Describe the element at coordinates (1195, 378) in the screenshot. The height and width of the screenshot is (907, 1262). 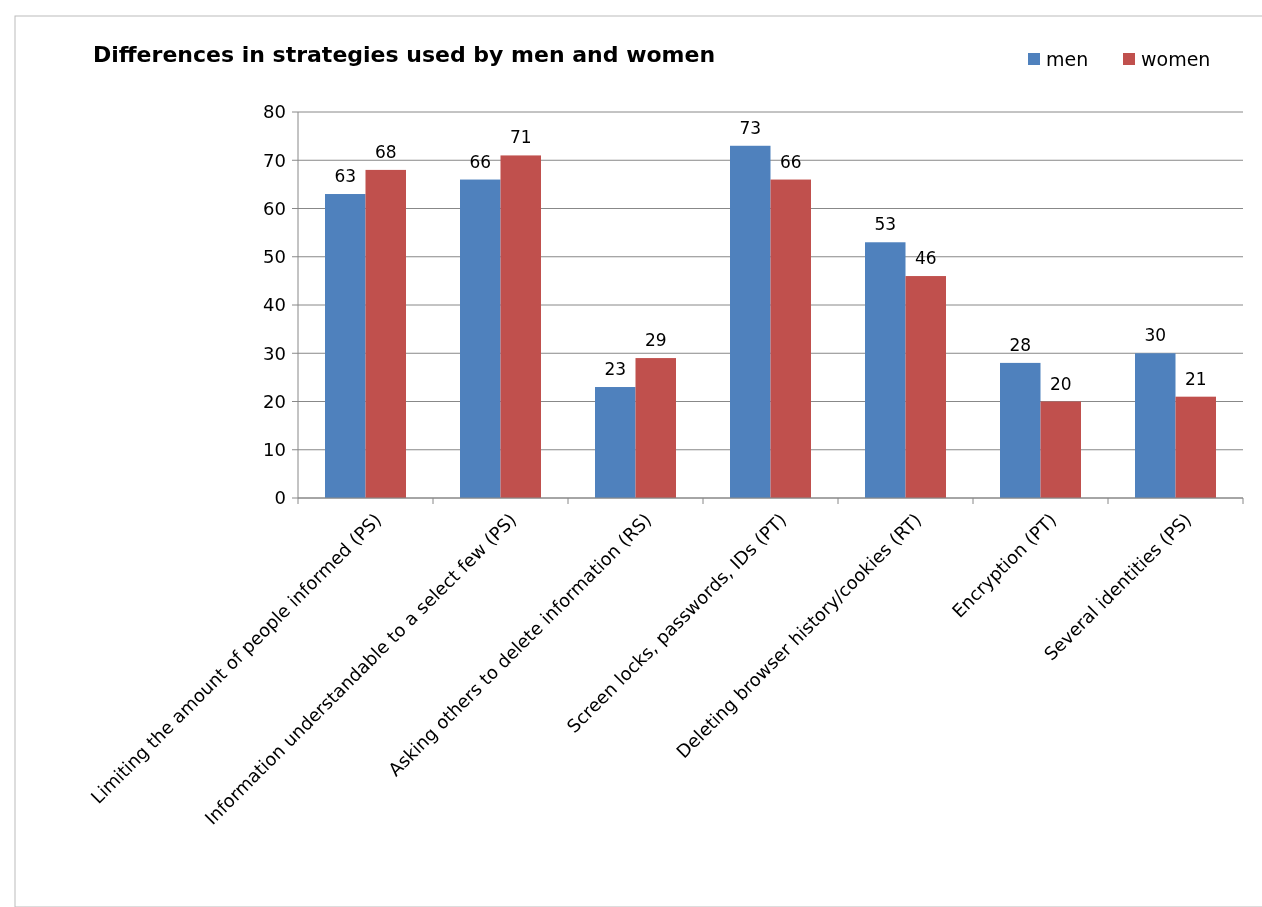
I see `data-label: 21` at that location.